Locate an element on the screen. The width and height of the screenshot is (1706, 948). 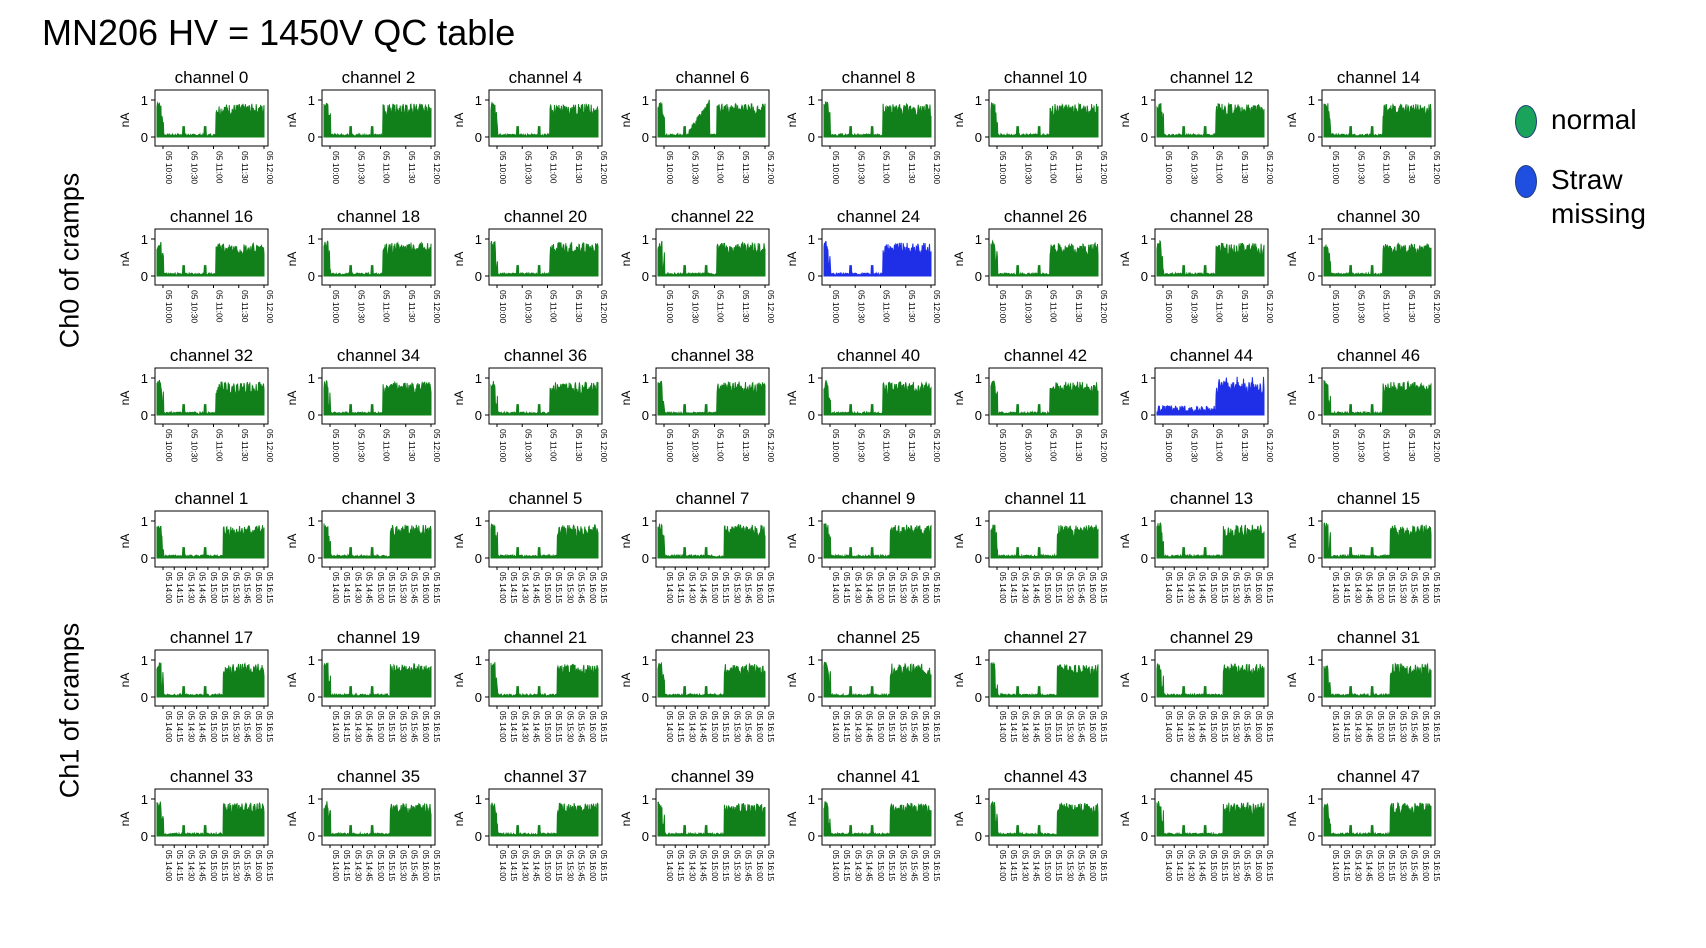
subplot-title: channel 1 is located at coordinates (212, 498).